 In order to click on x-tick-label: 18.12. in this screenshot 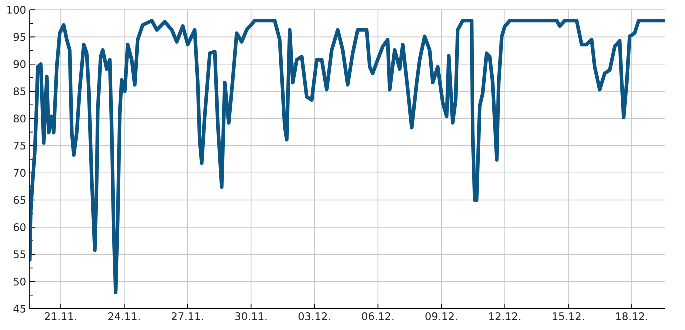, I will do `click(632, 316)`.